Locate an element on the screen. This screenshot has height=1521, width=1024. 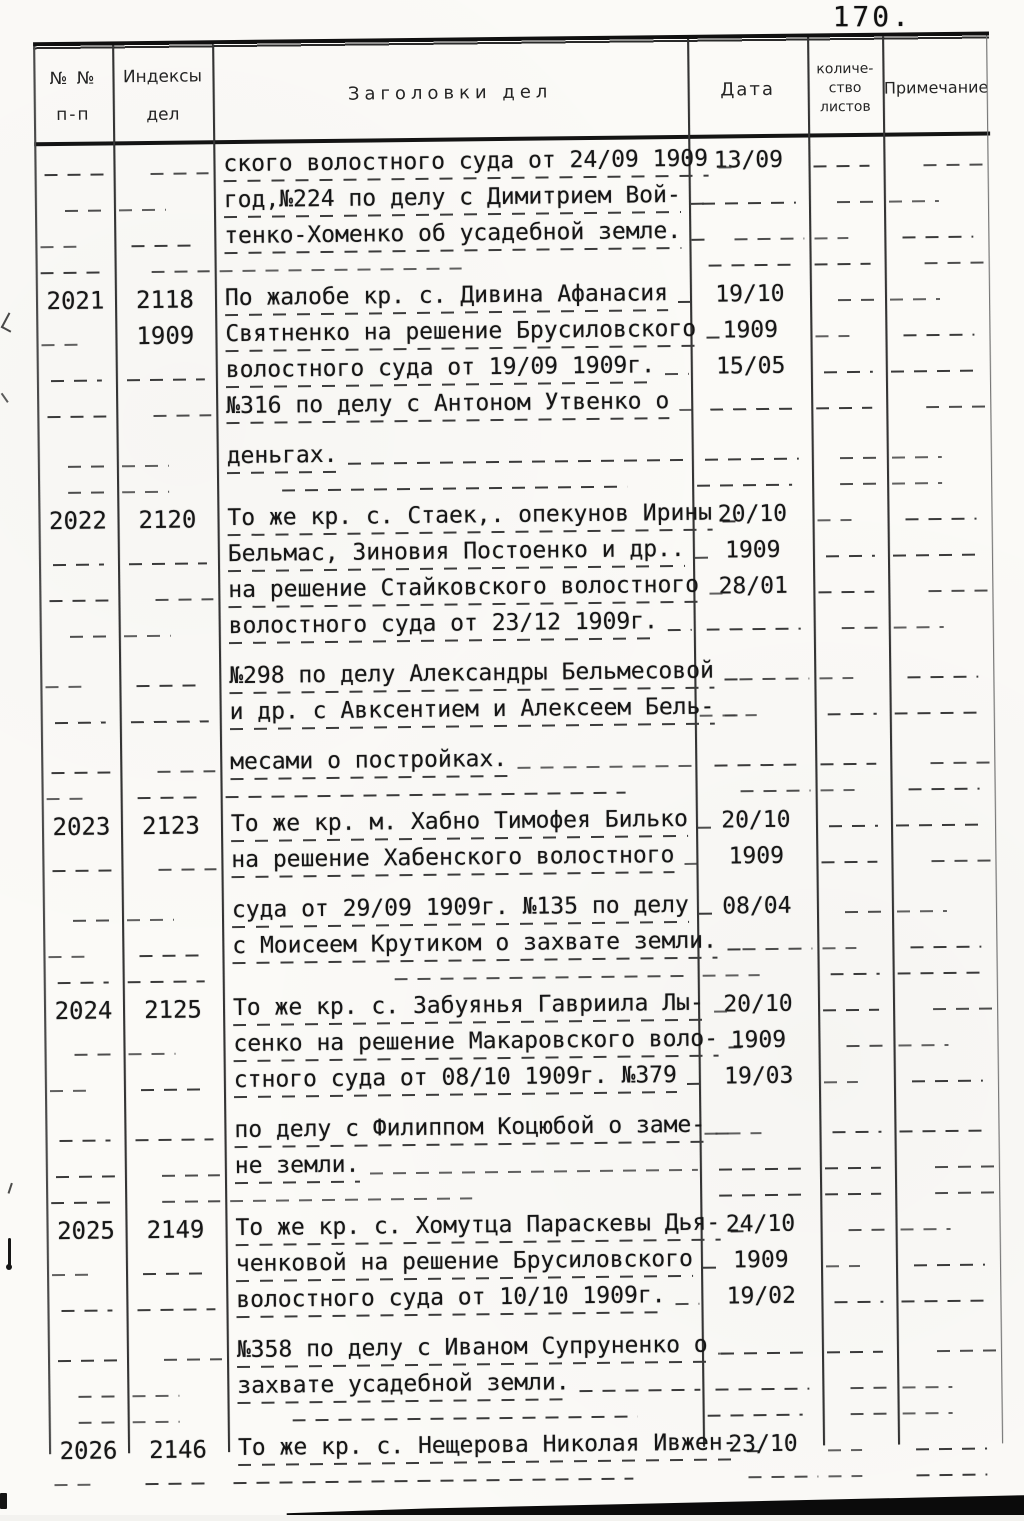
case-title-cell: стного суда от 08/10 1909г. №379 is located at coordinates (463, 1081).